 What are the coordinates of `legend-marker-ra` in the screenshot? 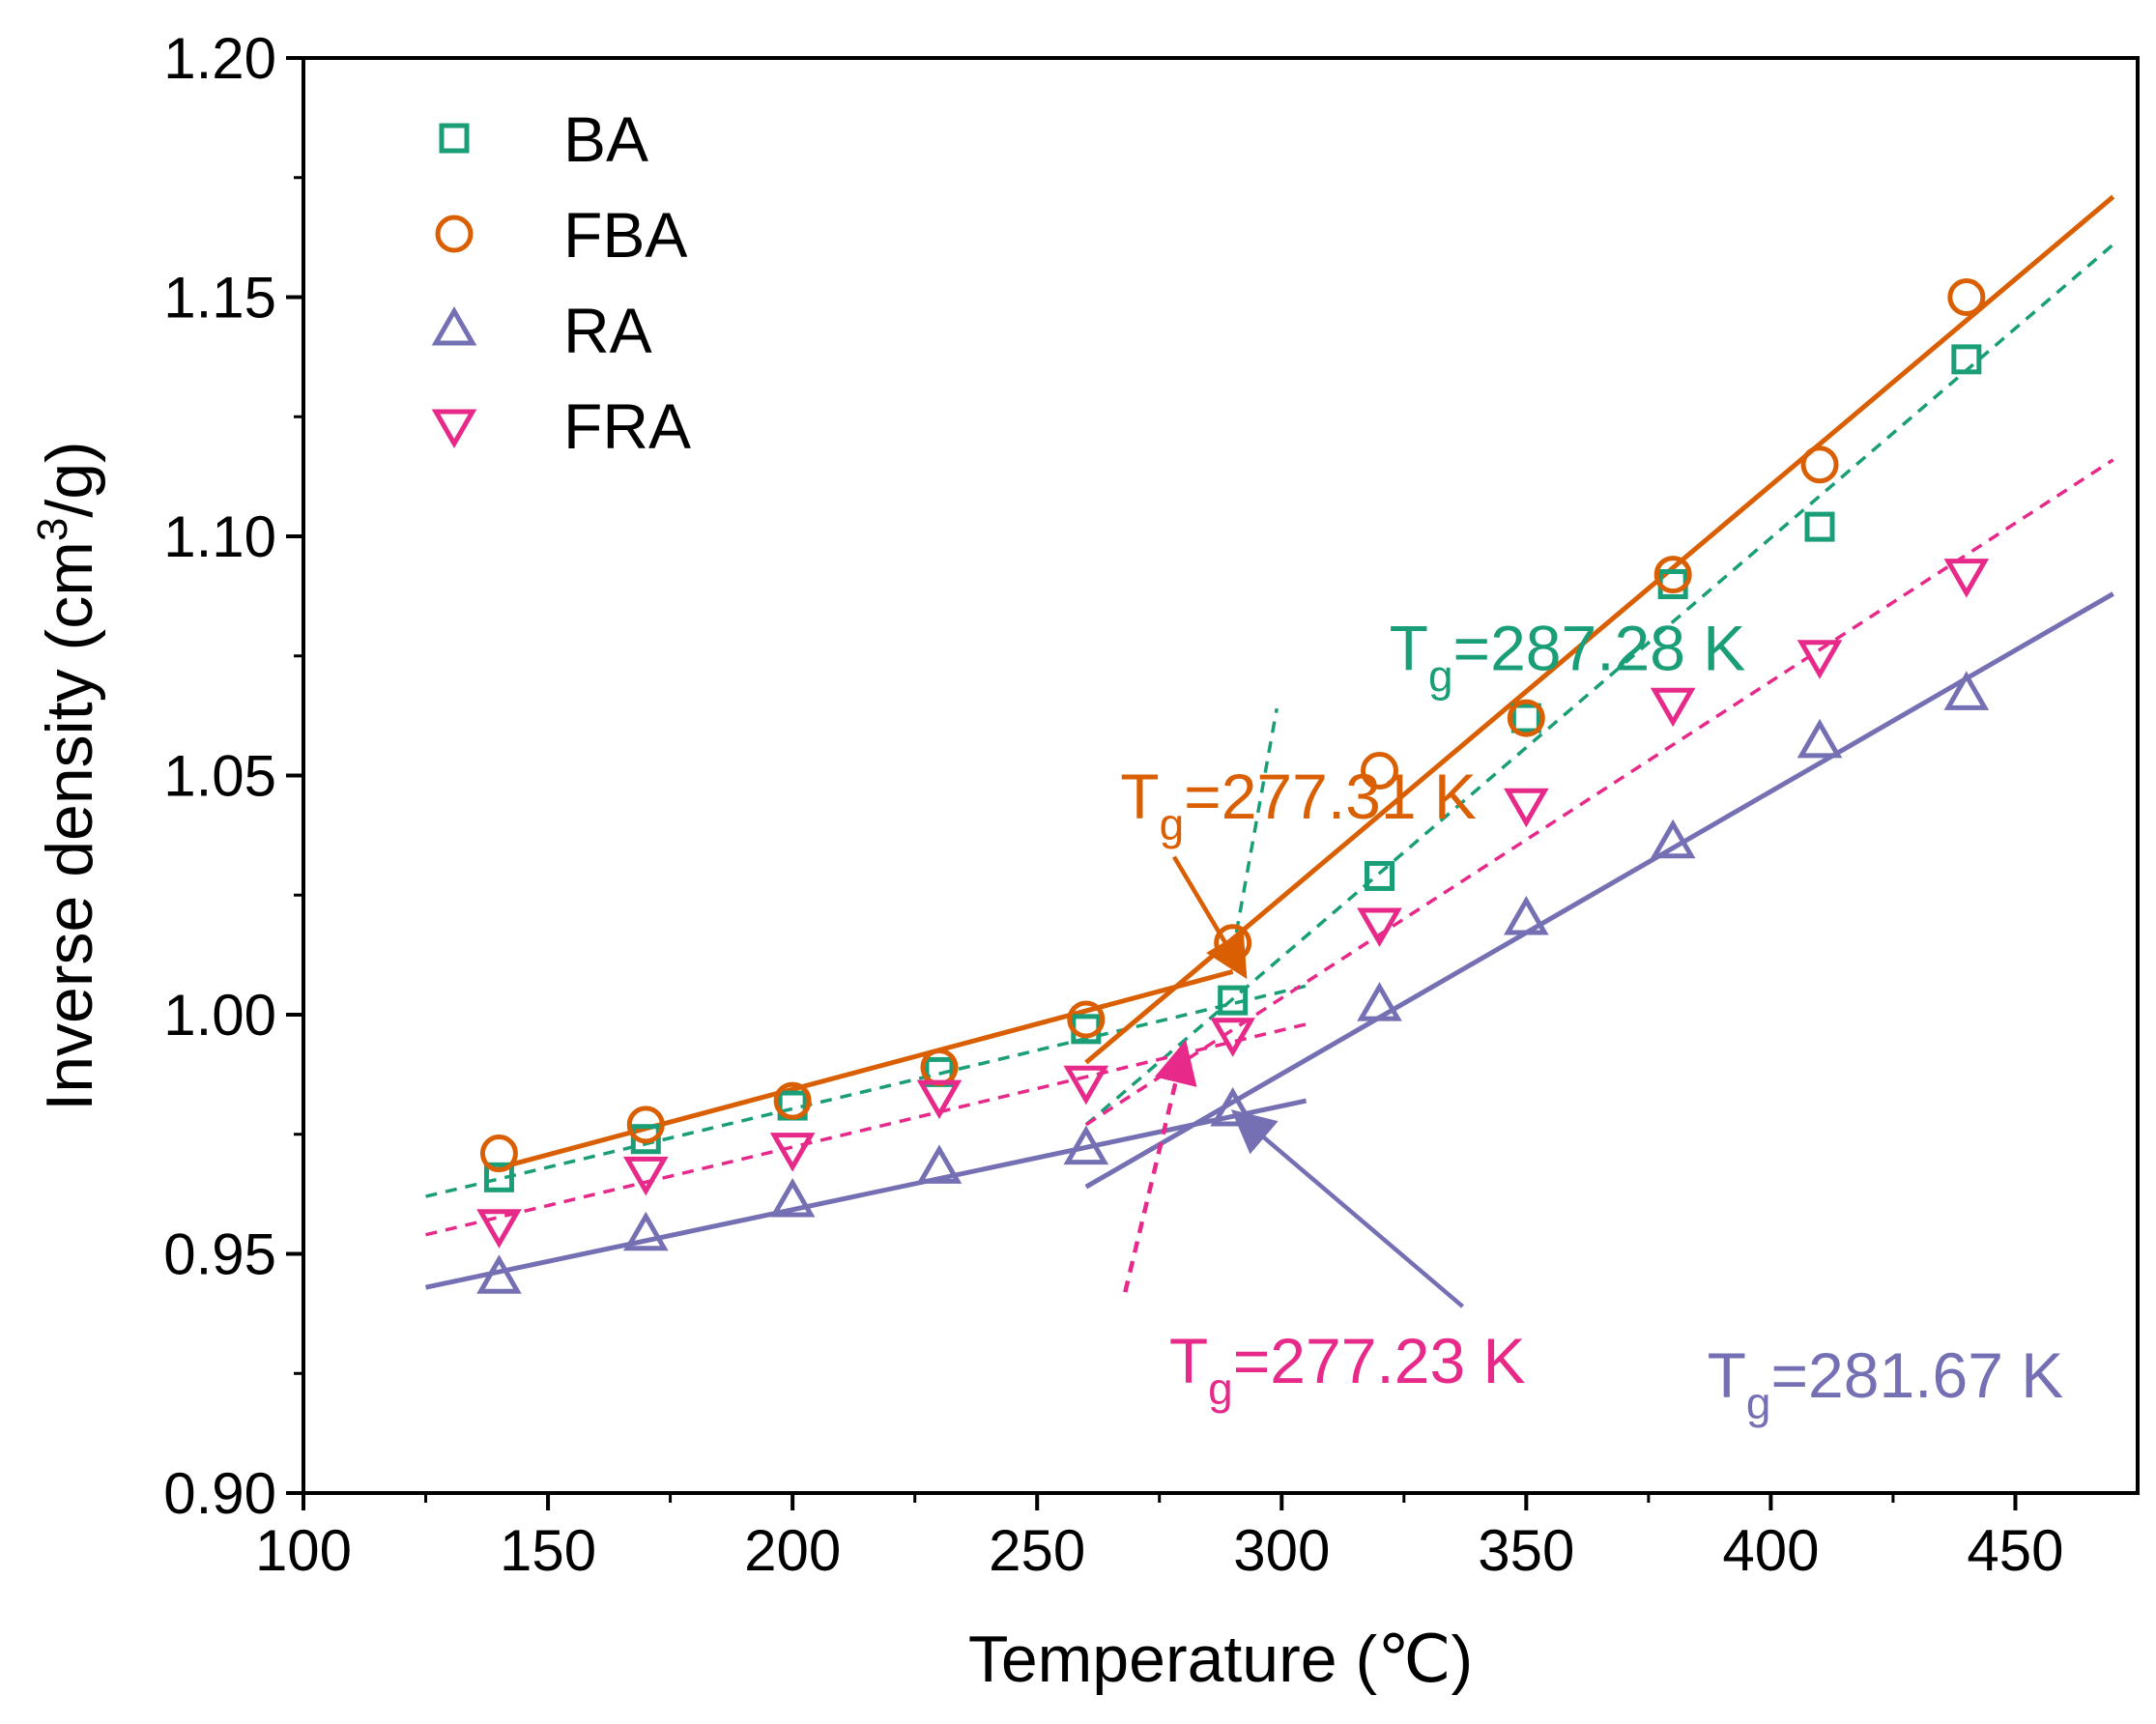 It's located at (454, 325).